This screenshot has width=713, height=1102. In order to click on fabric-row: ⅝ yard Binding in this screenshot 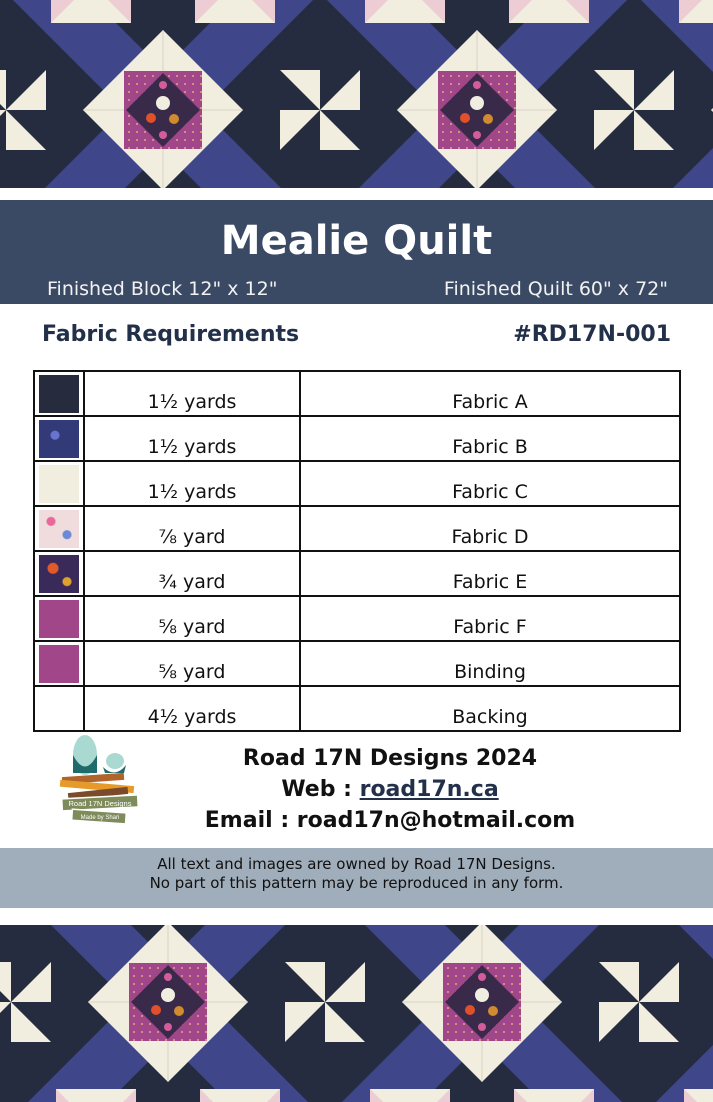, I will do `click(357, 663)`.